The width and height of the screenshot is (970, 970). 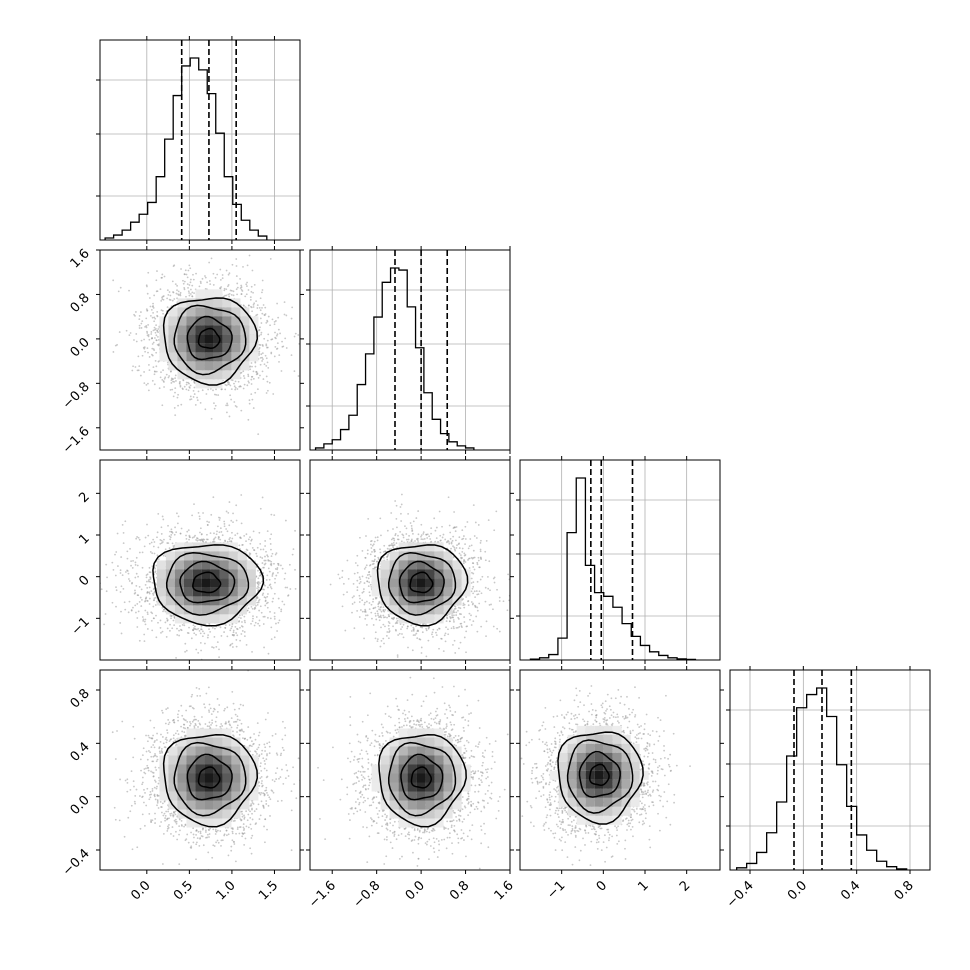 What do you see at coordinates (797, 890) in the screenshot?
I see `x-tick-label: 0.0` at bounding box center [797, 890].